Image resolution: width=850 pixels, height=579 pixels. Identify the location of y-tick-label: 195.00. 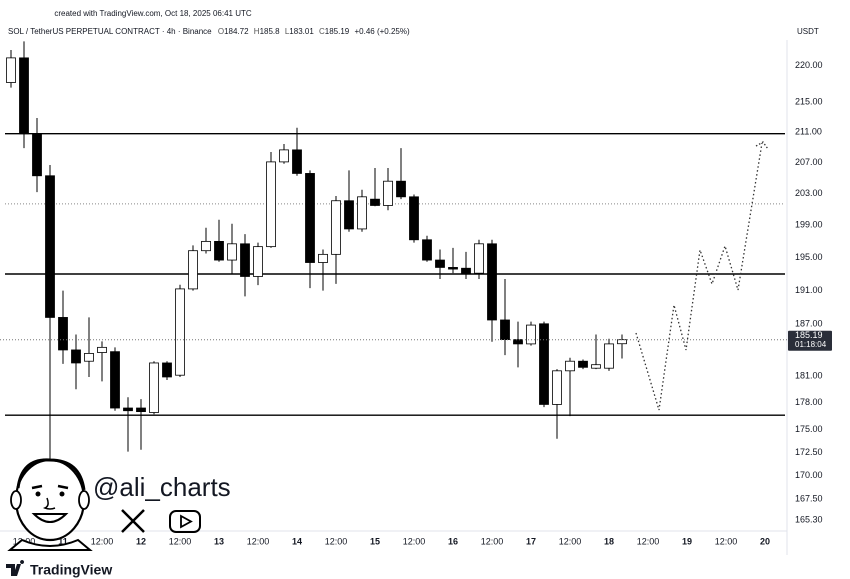
(809, 257).